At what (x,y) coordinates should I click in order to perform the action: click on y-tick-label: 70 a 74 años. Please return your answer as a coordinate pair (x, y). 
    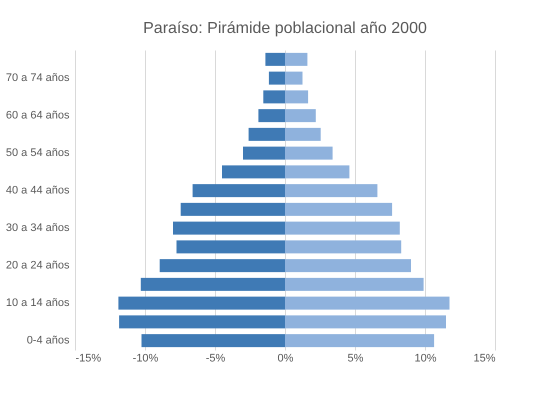
    Looking at the image, I should click on (38, 78).